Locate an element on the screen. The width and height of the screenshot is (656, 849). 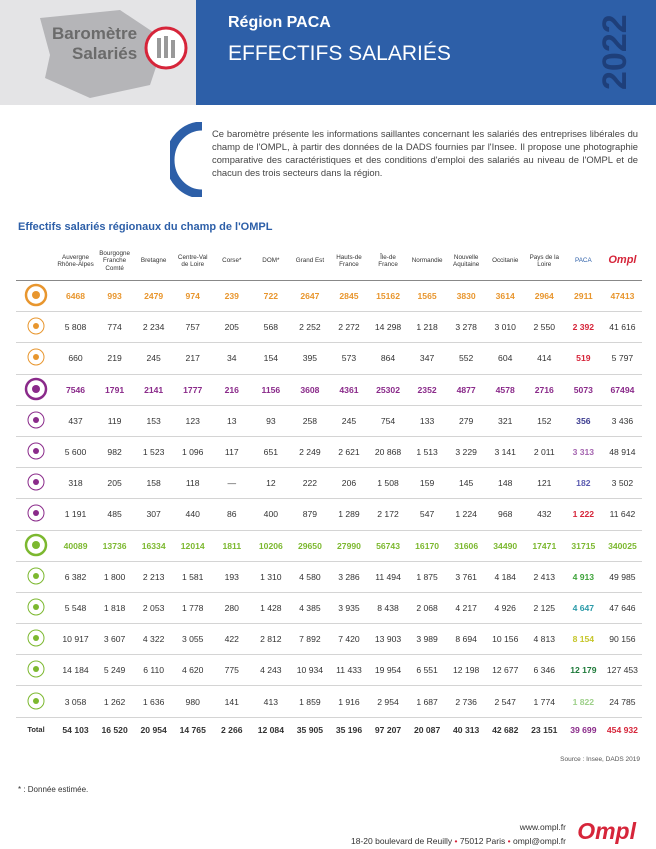
cell: 2479 is located at coordinates (154, 296).